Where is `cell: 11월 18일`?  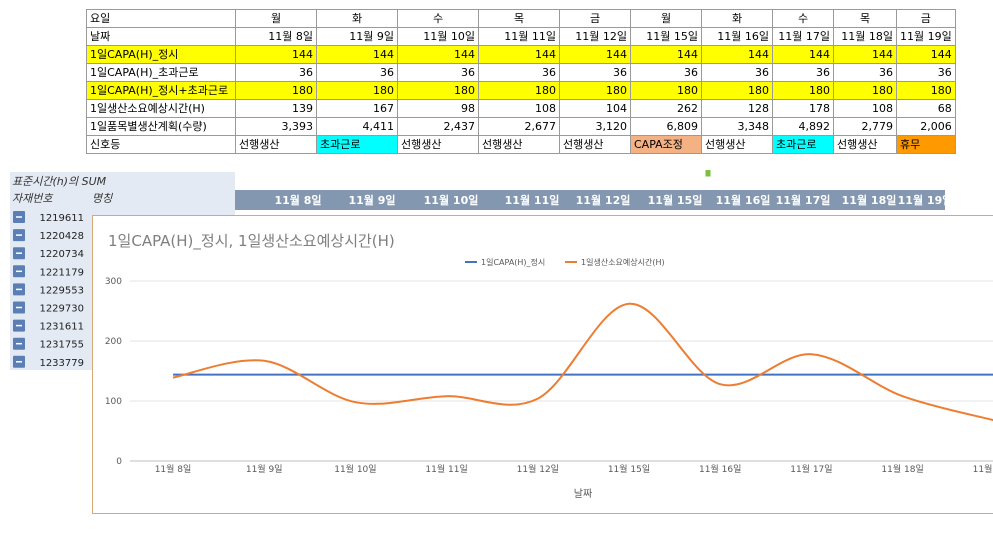
cell: 11월 18일 is located at coordinates (865, 36).